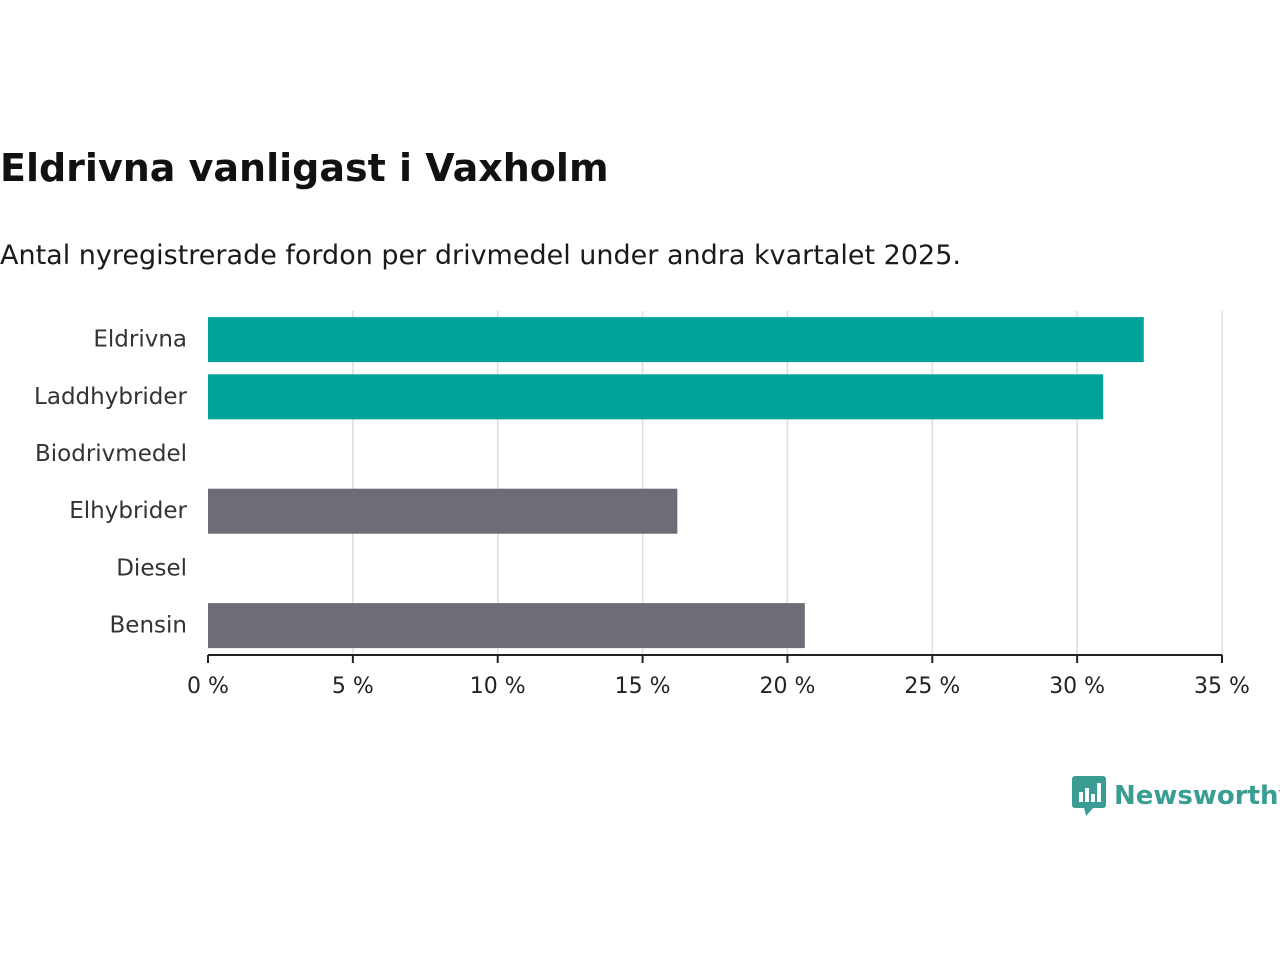 This screenshot has height=960, width=1280. I want to click on bar-chart-speech-icon, so click(1089, 796).